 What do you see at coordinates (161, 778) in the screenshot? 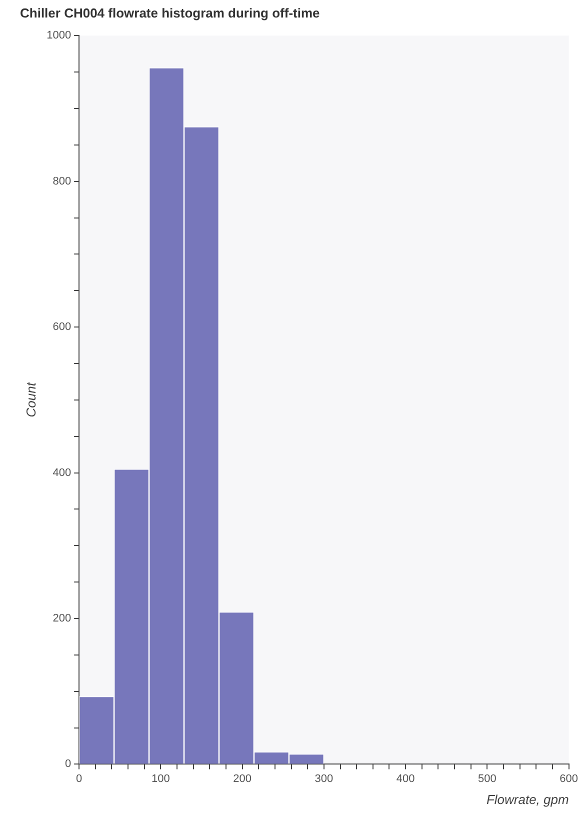
I see `x-tick-label: 100` at bounding box center [161, 778].